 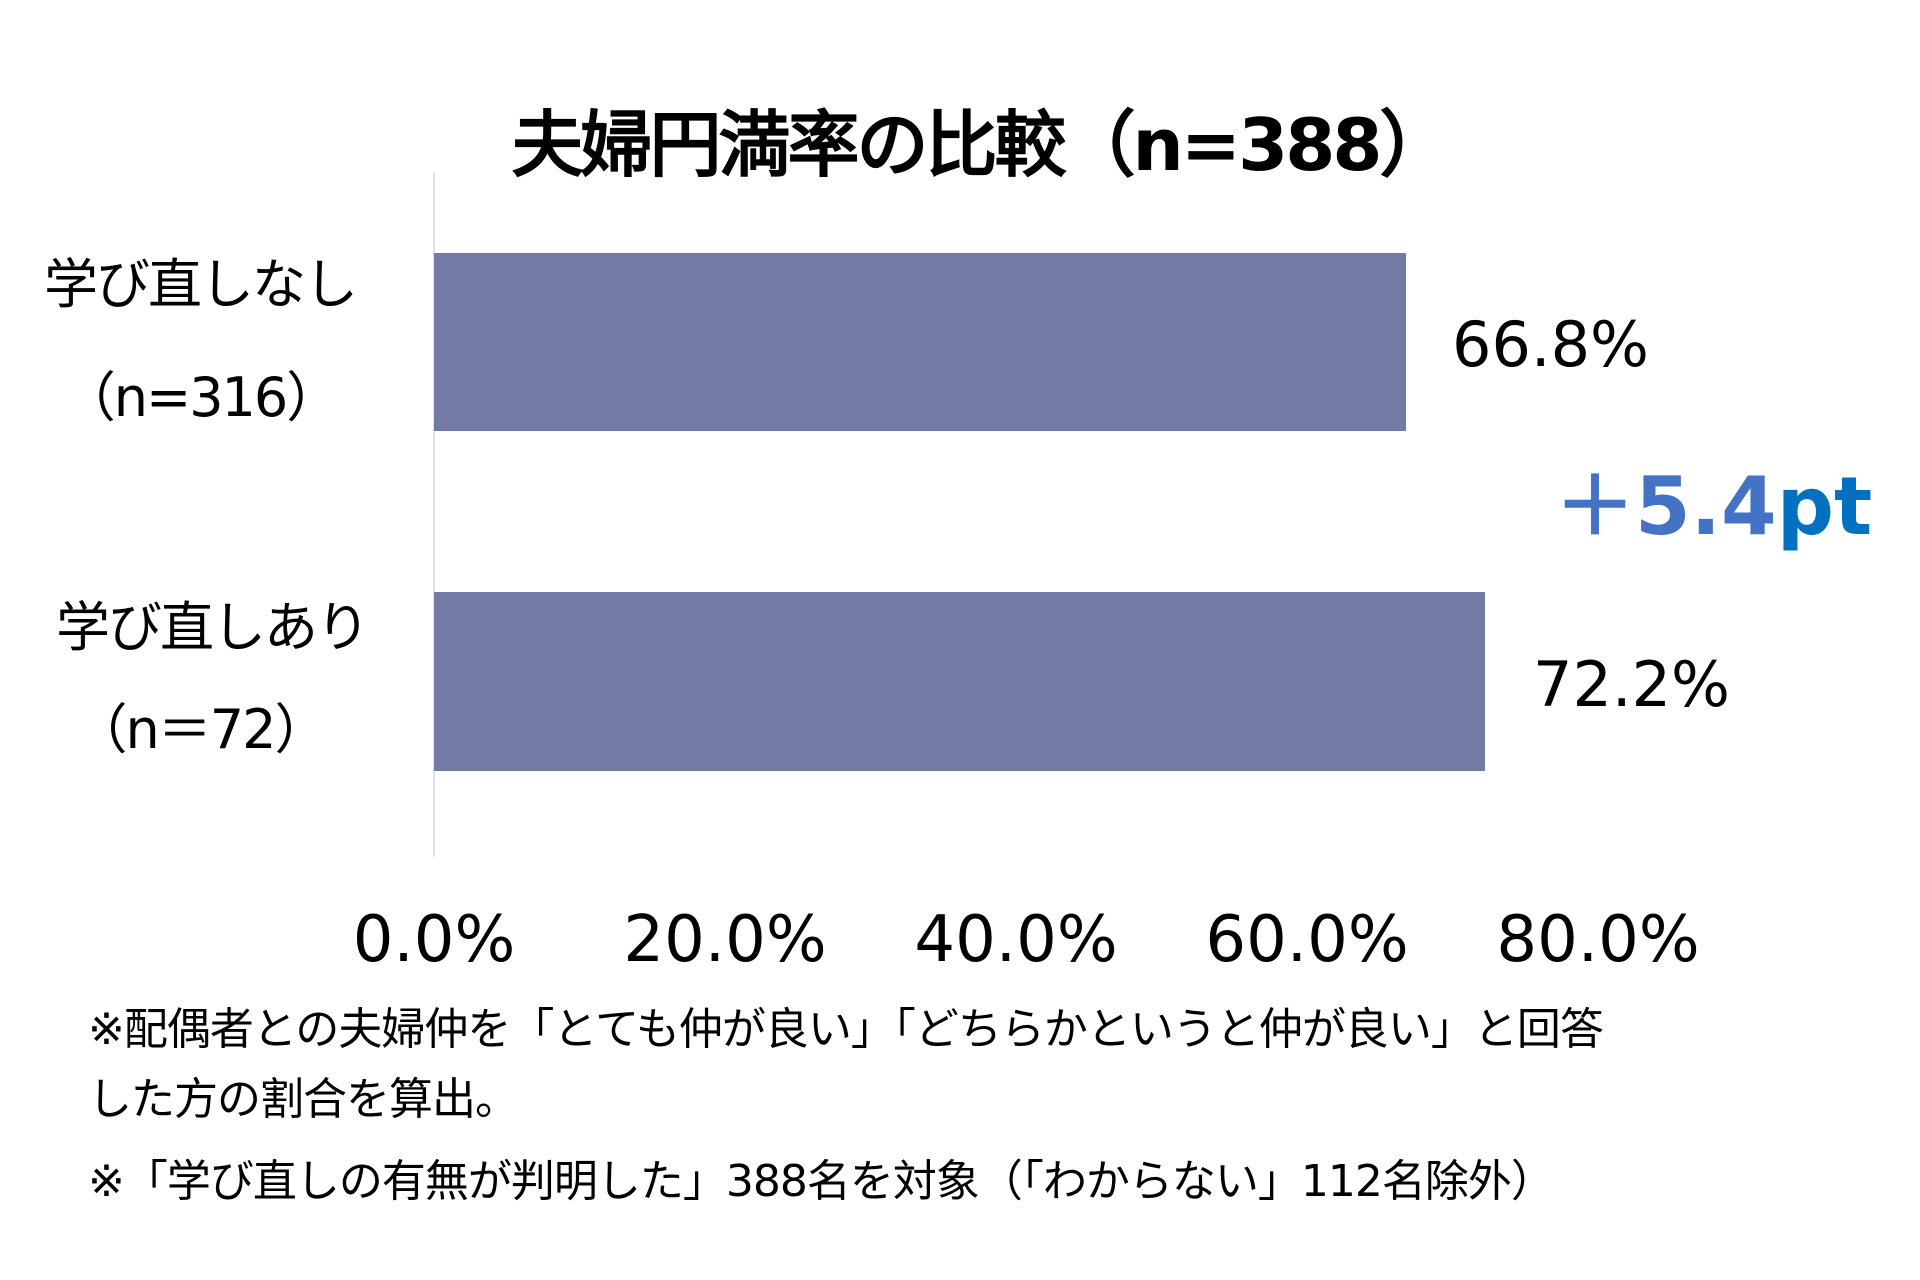 I want to click on x-tick-60: 60.0%, so click(x=1307, y=940).